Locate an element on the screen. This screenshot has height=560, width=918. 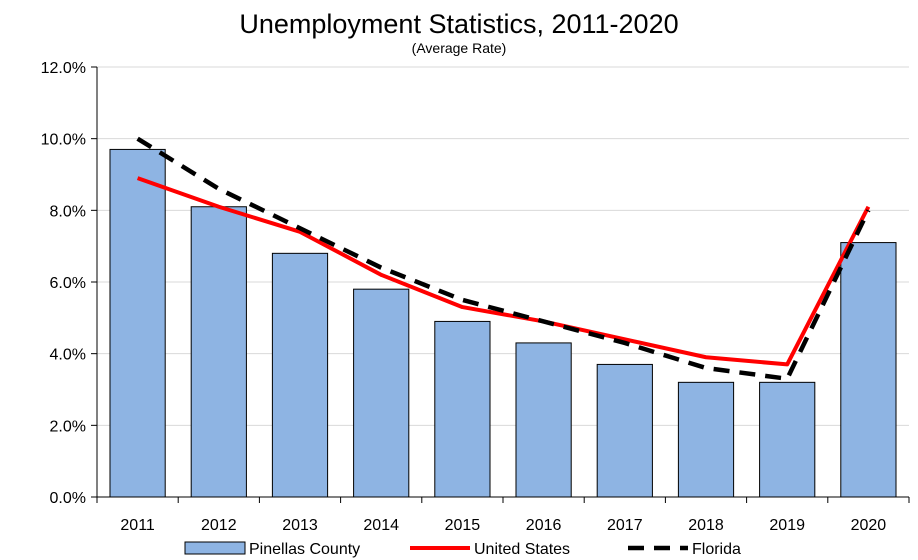
x-tick-label-2017: 2017 is located at coordinates (625, 525).